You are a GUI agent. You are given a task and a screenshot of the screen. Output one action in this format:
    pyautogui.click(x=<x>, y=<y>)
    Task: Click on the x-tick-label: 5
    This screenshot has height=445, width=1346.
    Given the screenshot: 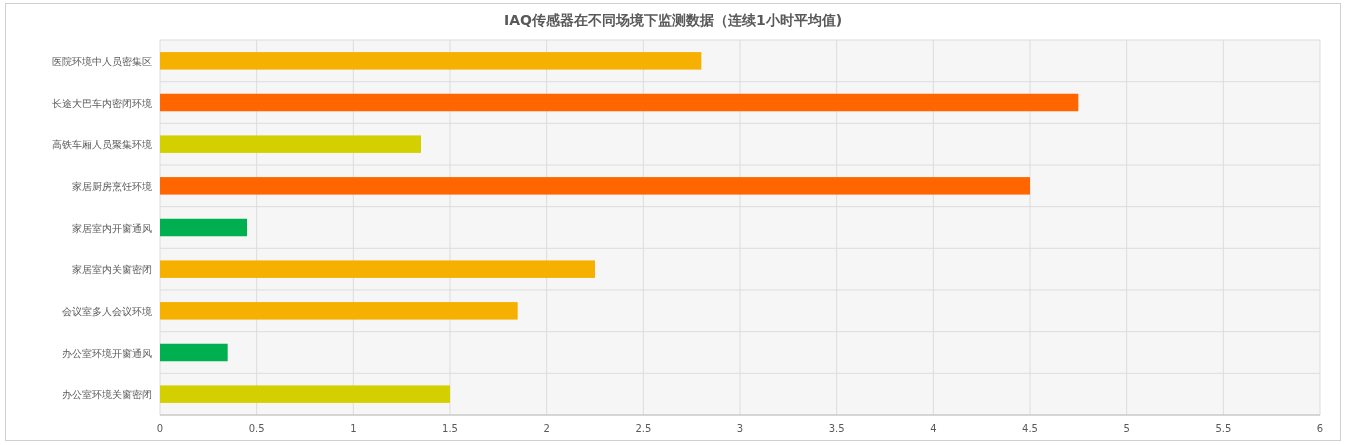 What is the action you would take?
    pyautogui.click(x=1126, y=428)
    